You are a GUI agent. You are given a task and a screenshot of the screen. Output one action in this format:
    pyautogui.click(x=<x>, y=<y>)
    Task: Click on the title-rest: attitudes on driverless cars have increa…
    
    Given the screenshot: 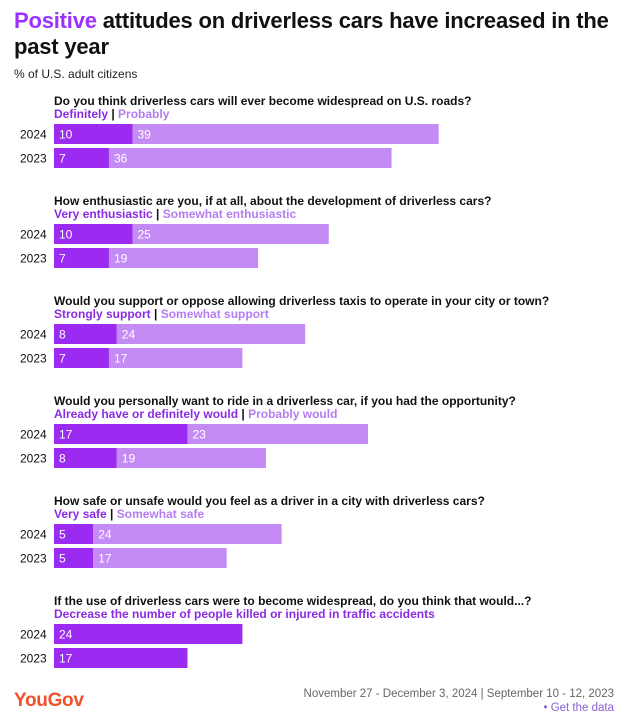 What is the action you would take?
    pyautogui.click(x=311, y=33)
    